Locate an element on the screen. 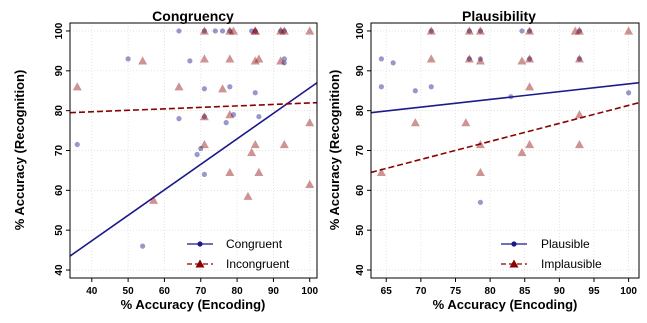 This screenshot has height=323, width=647. x-tick-label: 40 is located at coordinates (92, 291).